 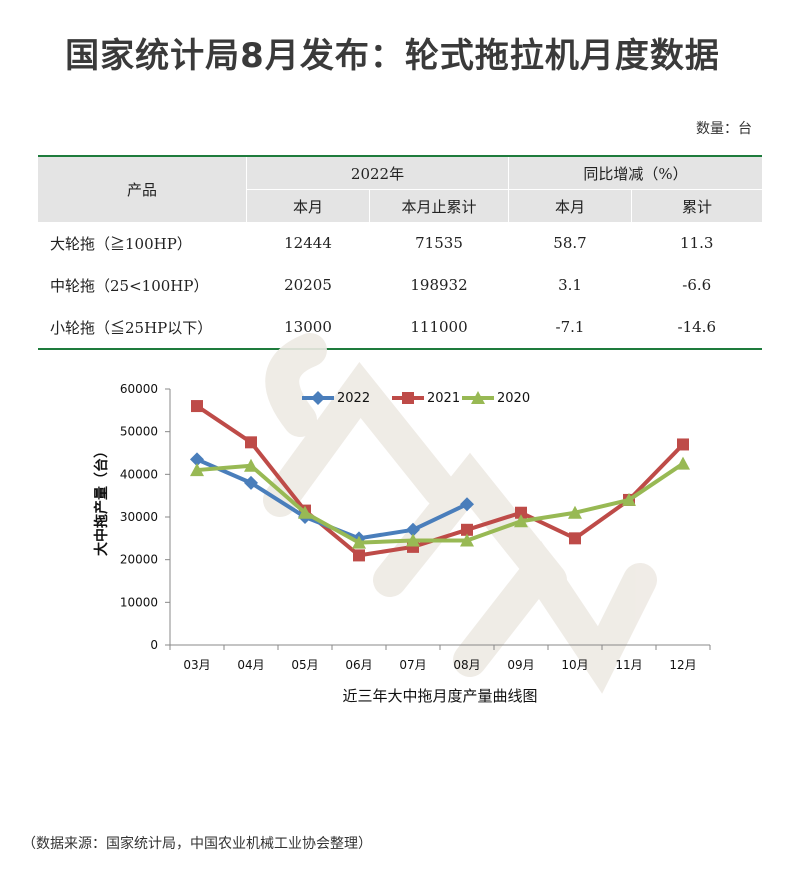 What do you see at coordinates (250, 665) in the screenshot?
I see `x-tick-label: 04月` at bounding box center [250, 665].